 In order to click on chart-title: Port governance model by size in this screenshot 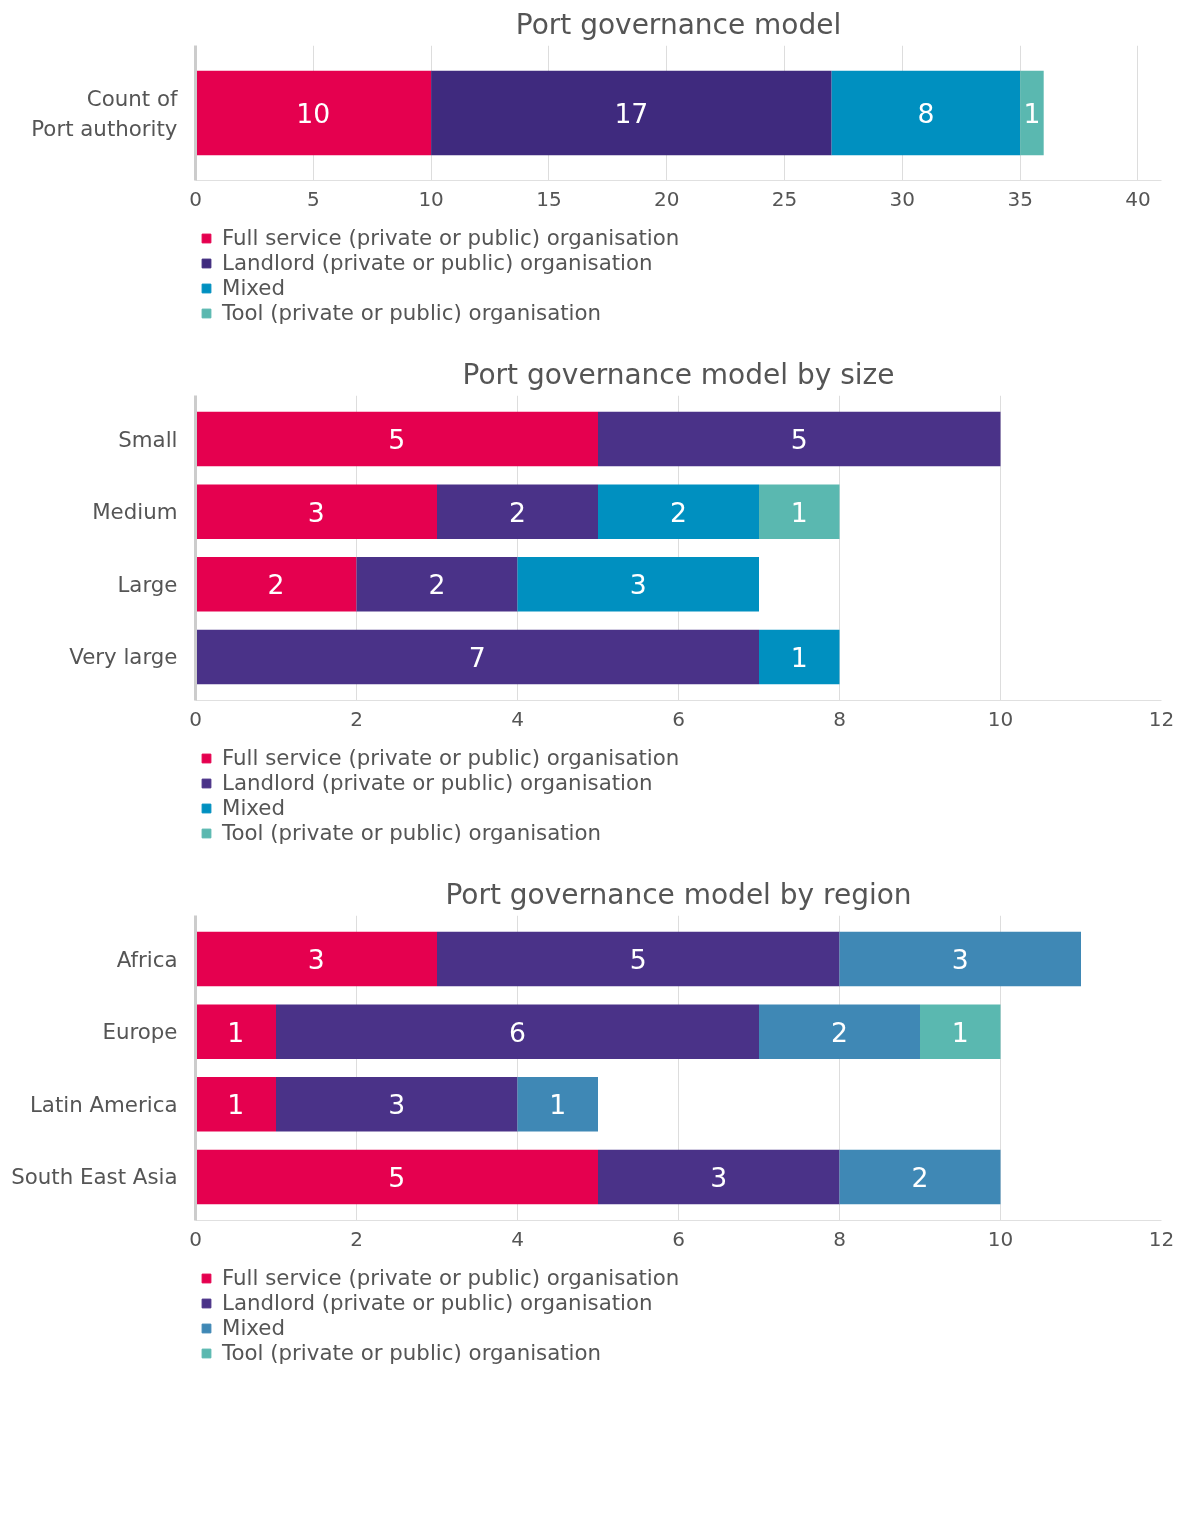, I will do `click(678, 374)`.